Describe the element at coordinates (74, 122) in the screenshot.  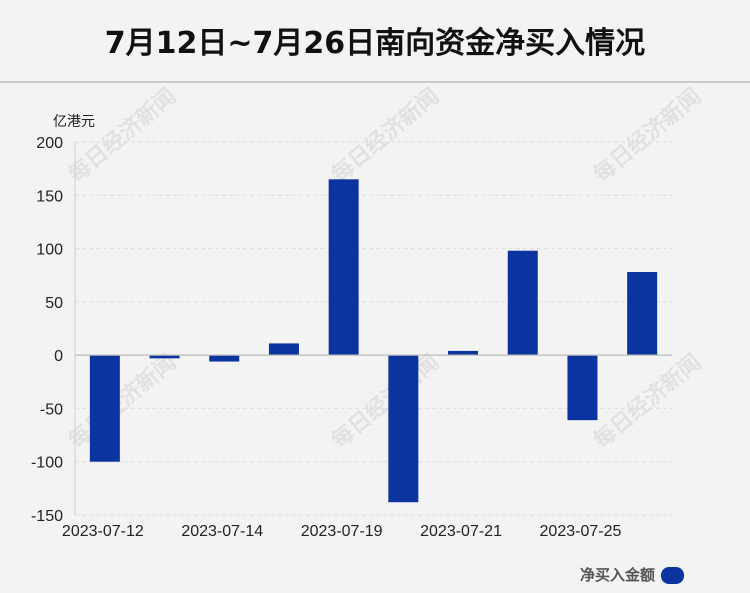
I see `y-axis-label: 亿港元` at that location.